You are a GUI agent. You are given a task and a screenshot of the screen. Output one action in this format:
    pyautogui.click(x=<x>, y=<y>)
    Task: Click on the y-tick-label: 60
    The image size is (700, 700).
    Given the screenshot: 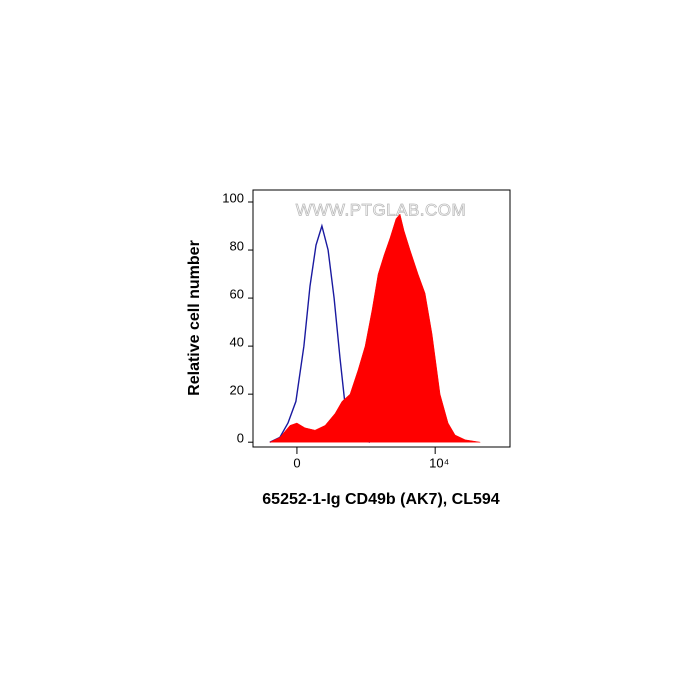 What is the action you would take?
    pyautogui.click(x=237, y=294)
    